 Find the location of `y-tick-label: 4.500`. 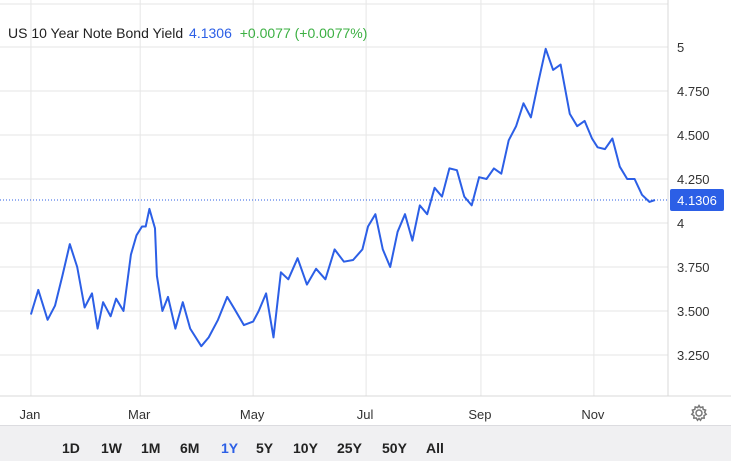

y-tick-label: 4.500 is located at coordinates (693, 135).